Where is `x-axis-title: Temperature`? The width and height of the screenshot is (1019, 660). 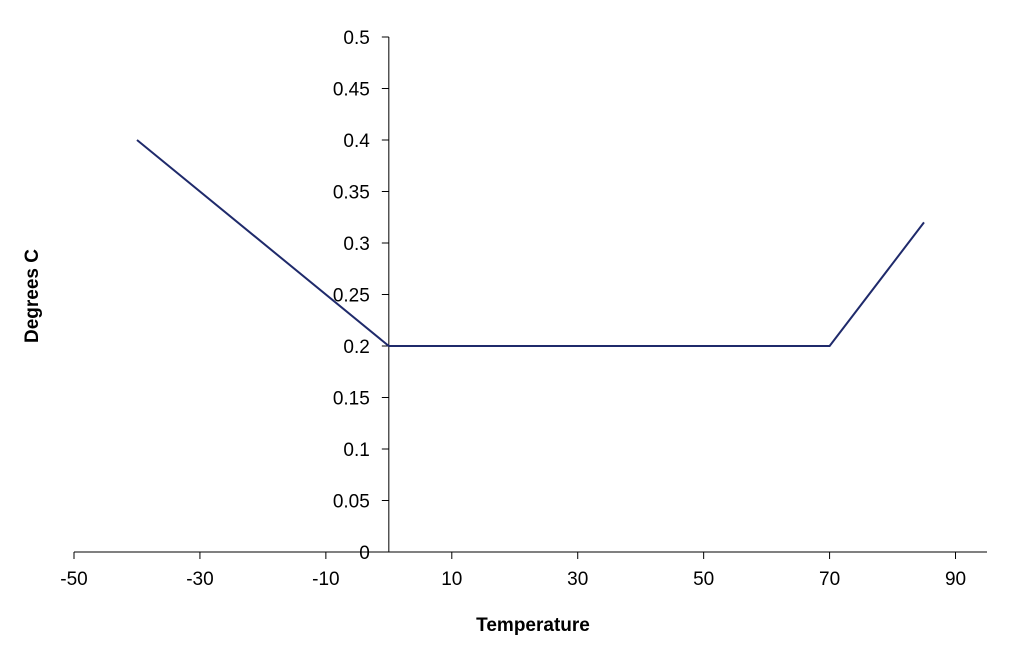 x-axis-title: Temperature is located at coordinates (533, 625).